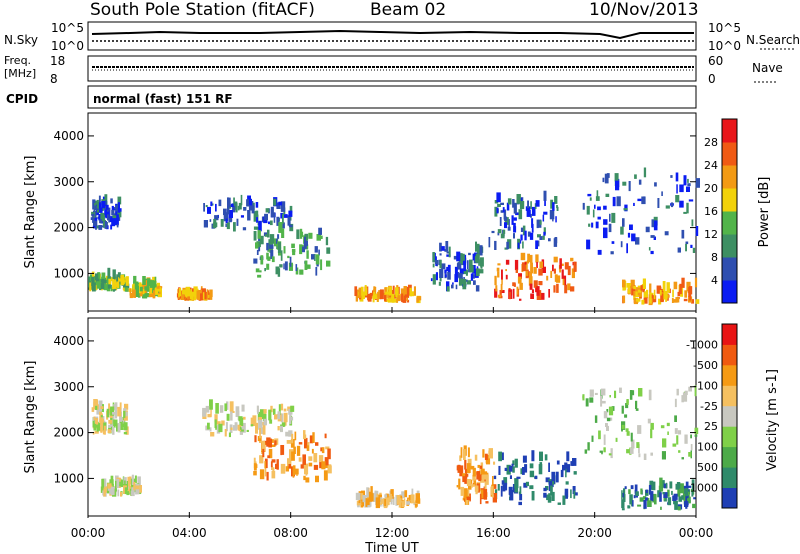  Describe the element at coordinates (493, 533) in the screenshot. I see `x-tick-label: 16:00` at that location.